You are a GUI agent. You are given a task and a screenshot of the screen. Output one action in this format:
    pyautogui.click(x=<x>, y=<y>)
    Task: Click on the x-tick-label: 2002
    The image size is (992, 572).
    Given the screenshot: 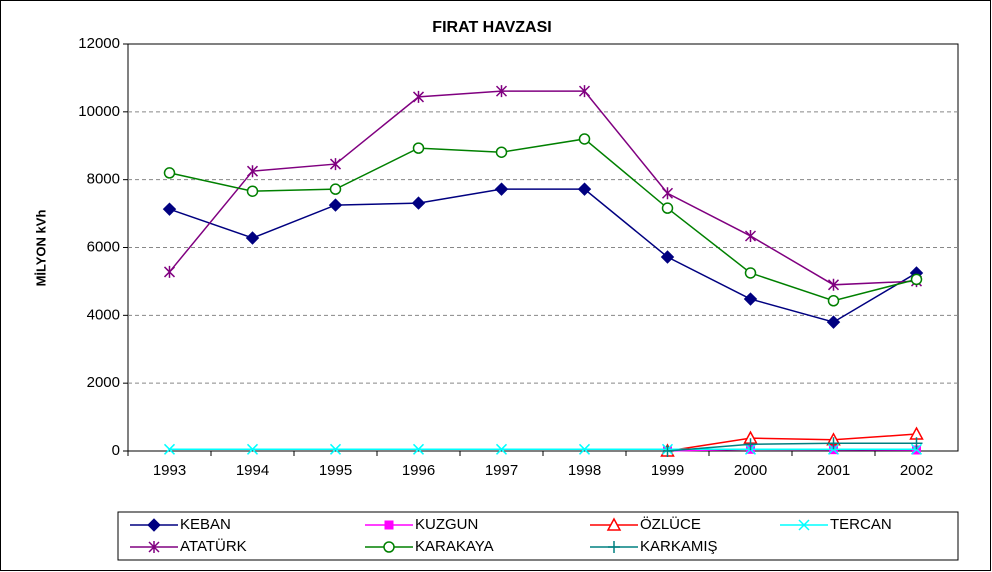 What is the action you would take?
    pyautogui.click(x=916, y=470)
    